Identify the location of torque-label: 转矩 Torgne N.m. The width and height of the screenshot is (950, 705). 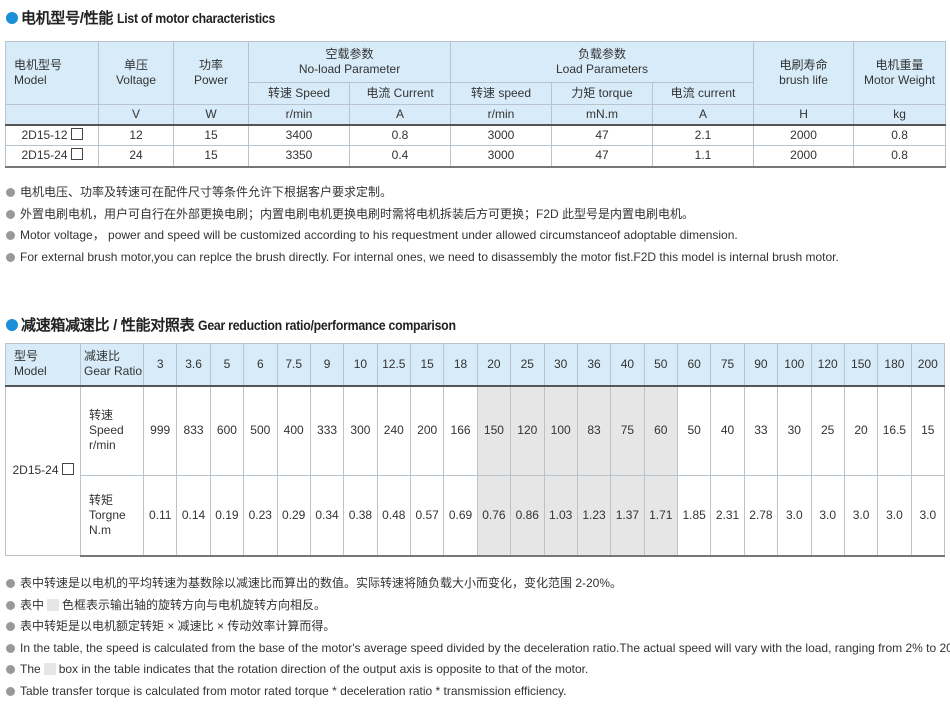
(112, 516).